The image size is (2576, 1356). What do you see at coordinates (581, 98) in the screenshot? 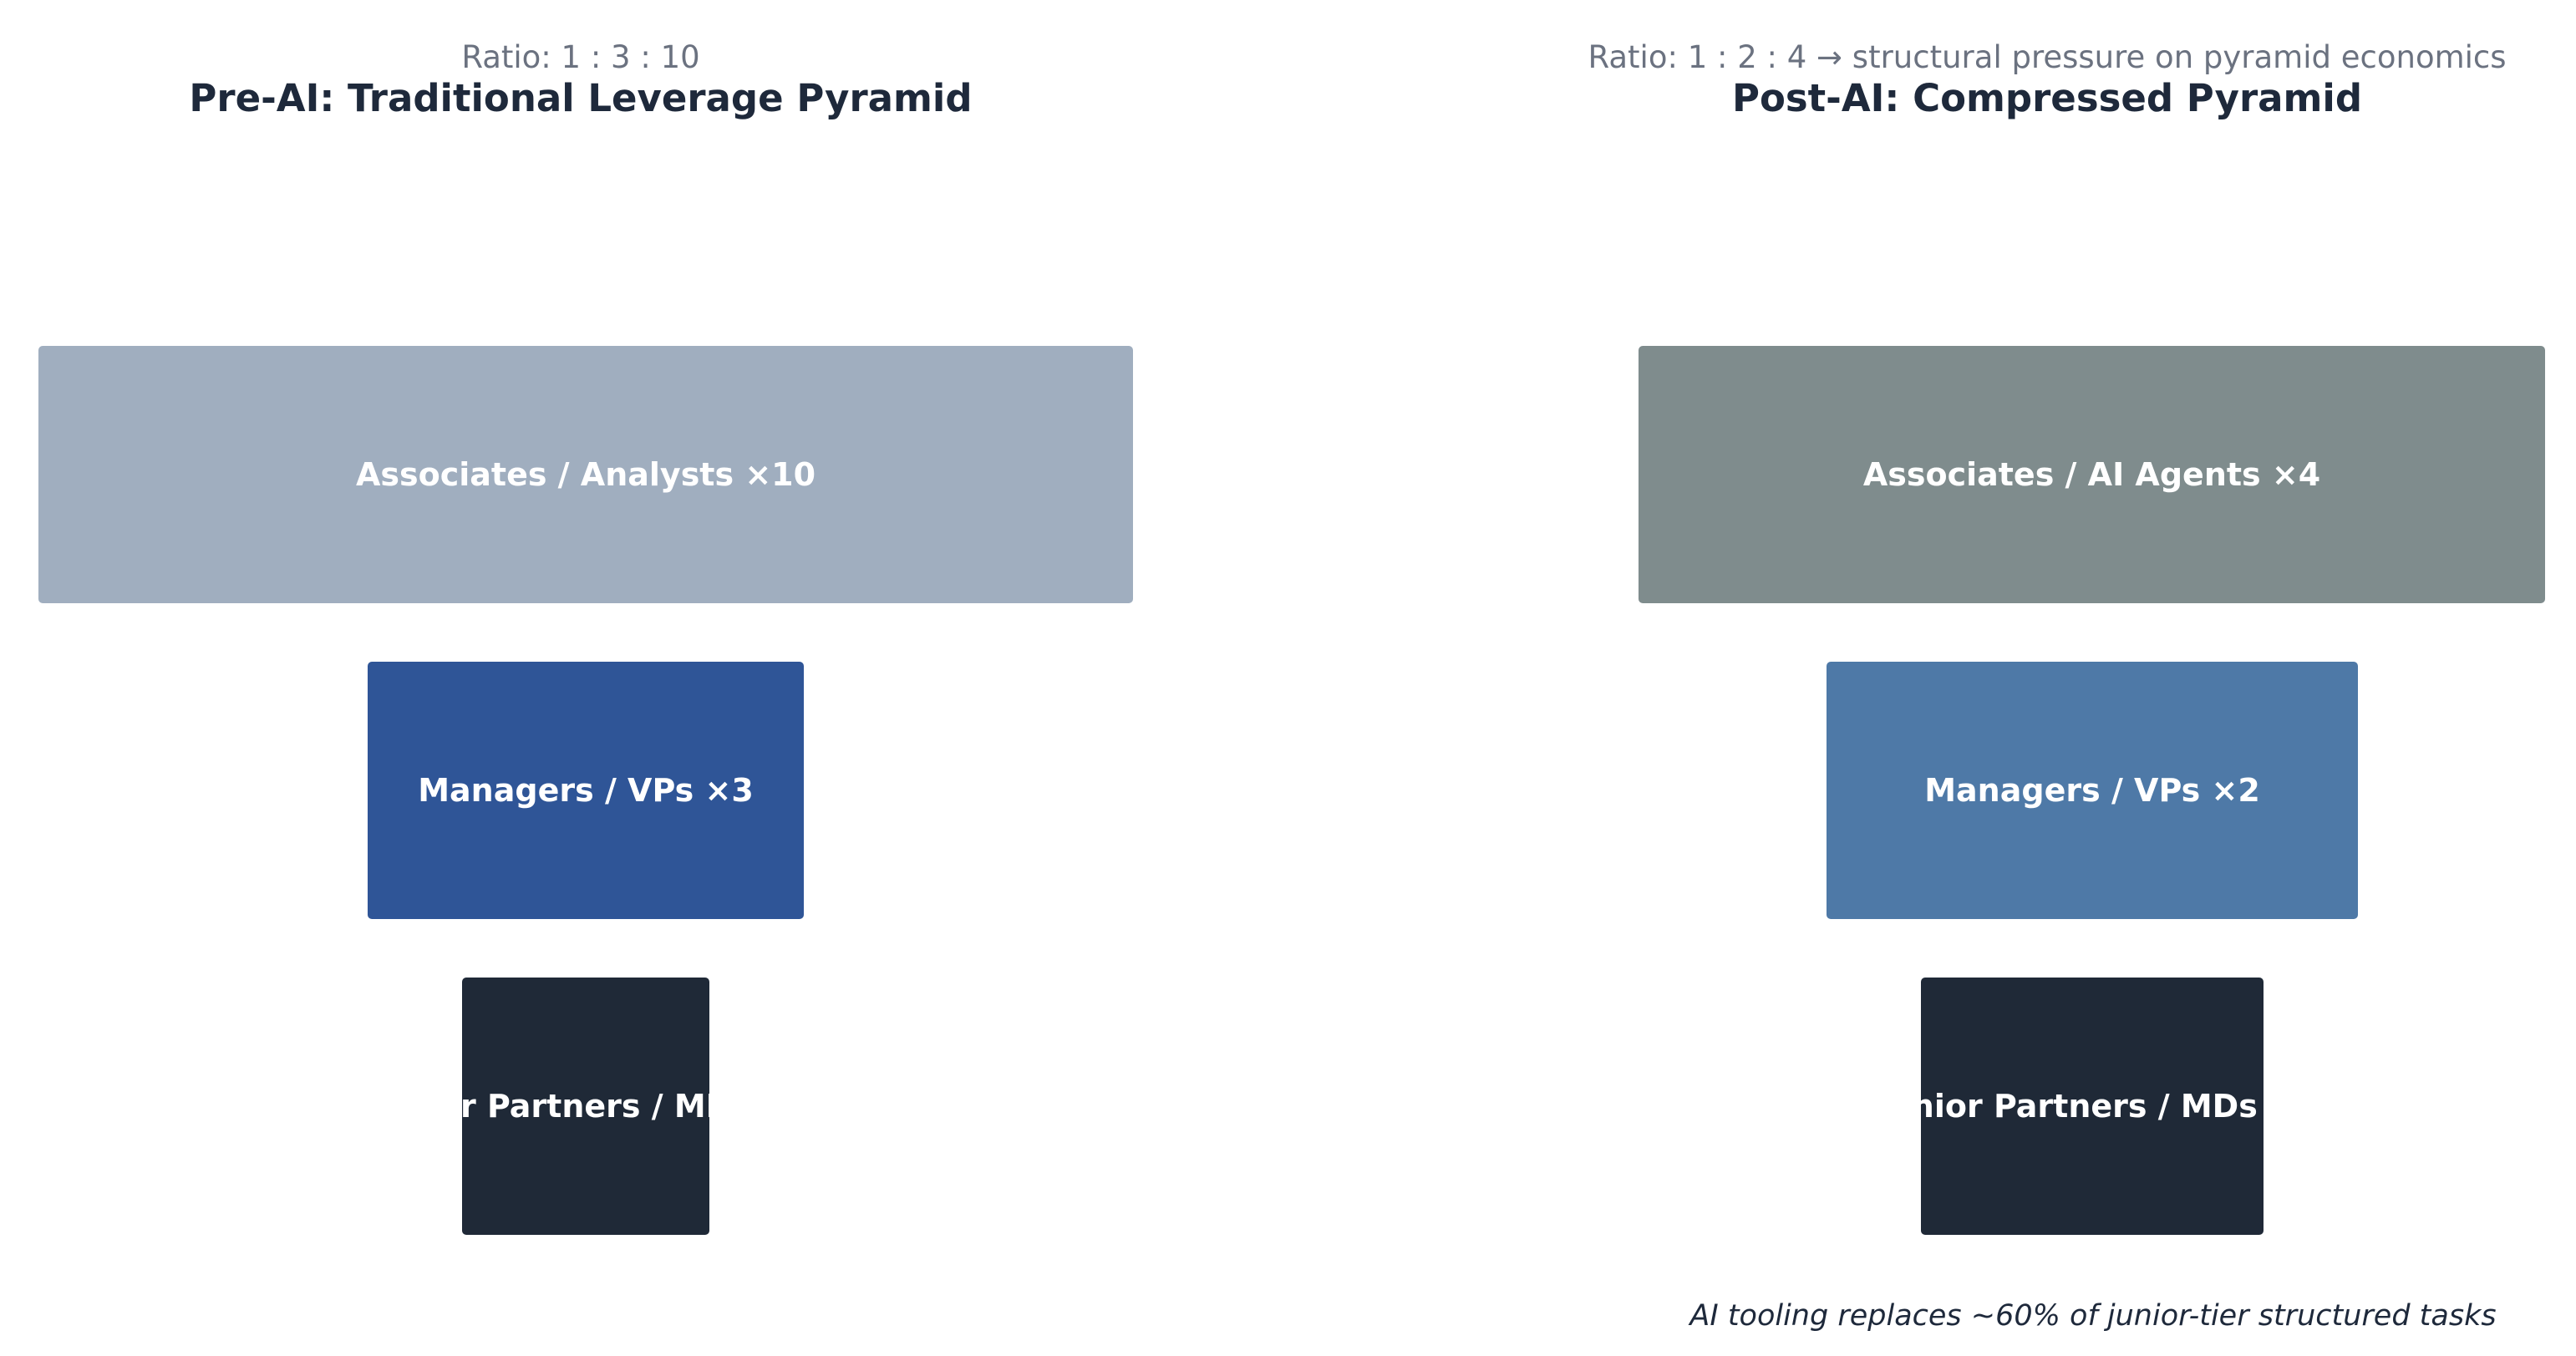
I see `pre-ai-title: Pre-AI: Traditional Leverage Pyramid` at bounding box center [581, 98].